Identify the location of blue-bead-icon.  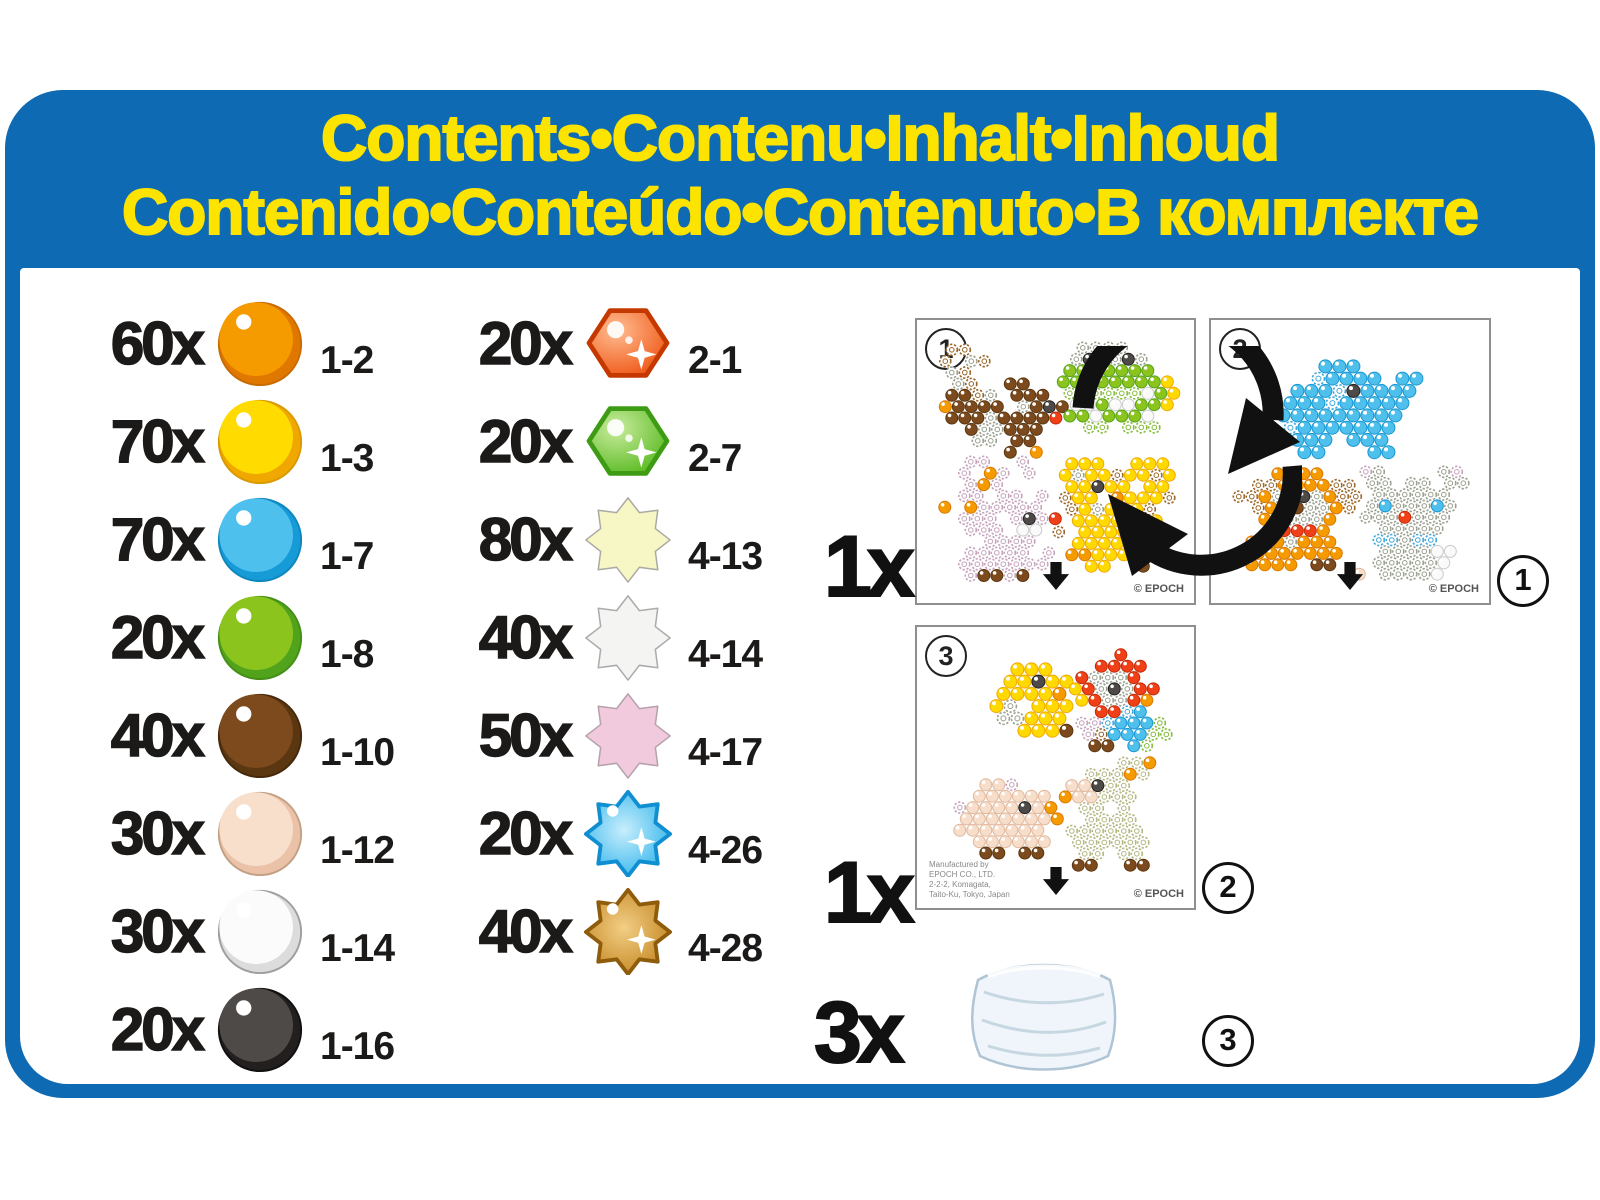
(260, 539).